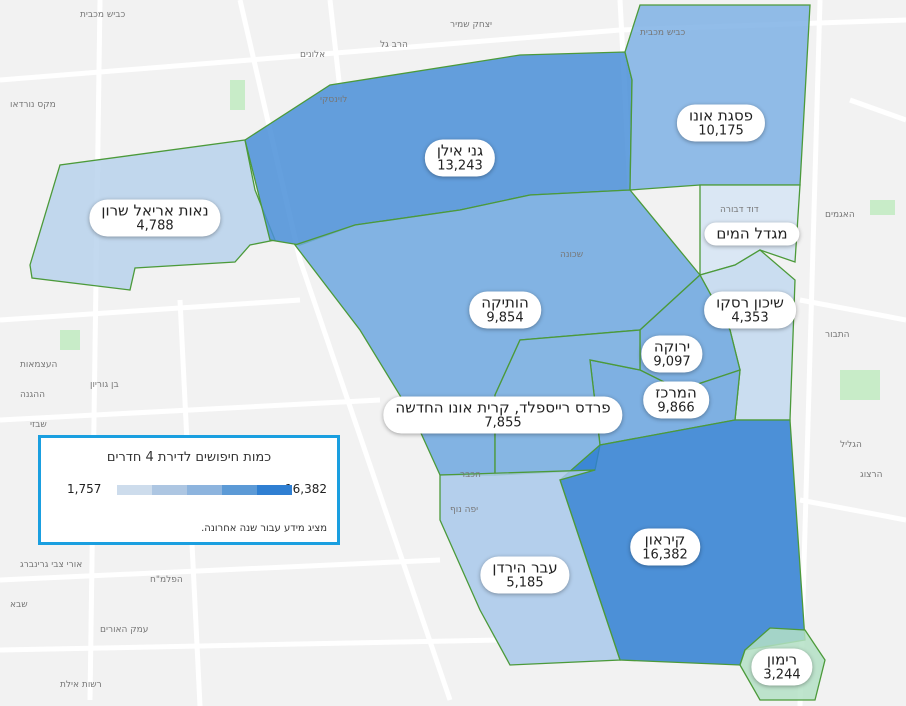 This screenshot has width=906, height=706. Describe the element at coordinates (505, 302) in the screenshot. I see `neighborhood-name: הותיקה` at that location.